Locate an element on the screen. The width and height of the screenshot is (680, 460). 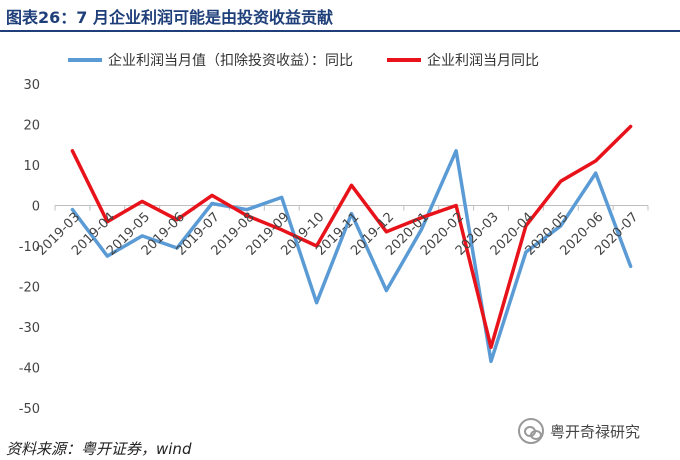
y-tick-label-4: -10 is located at coordinates (29, 247).